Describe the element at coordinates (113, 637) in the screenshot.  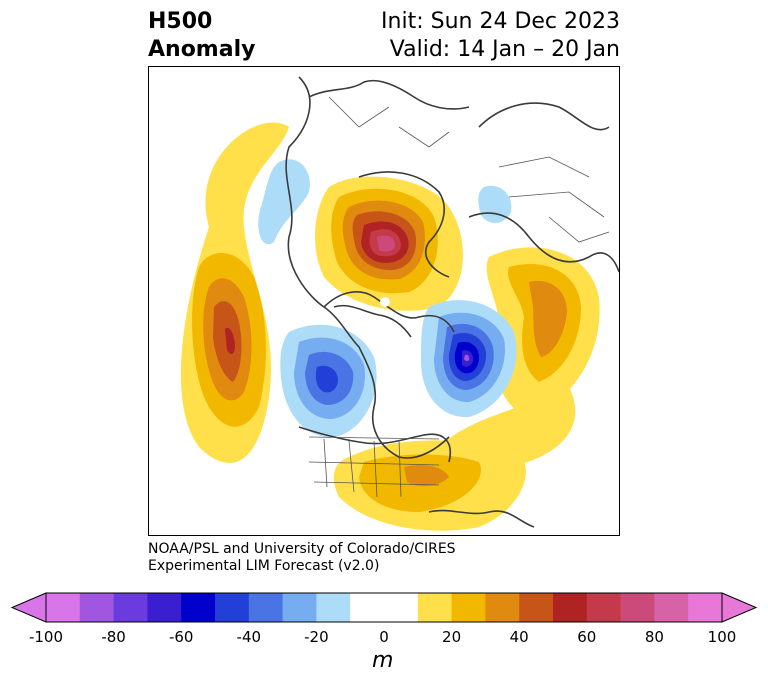
I see `colorbar-tick-label: -80` at that location.